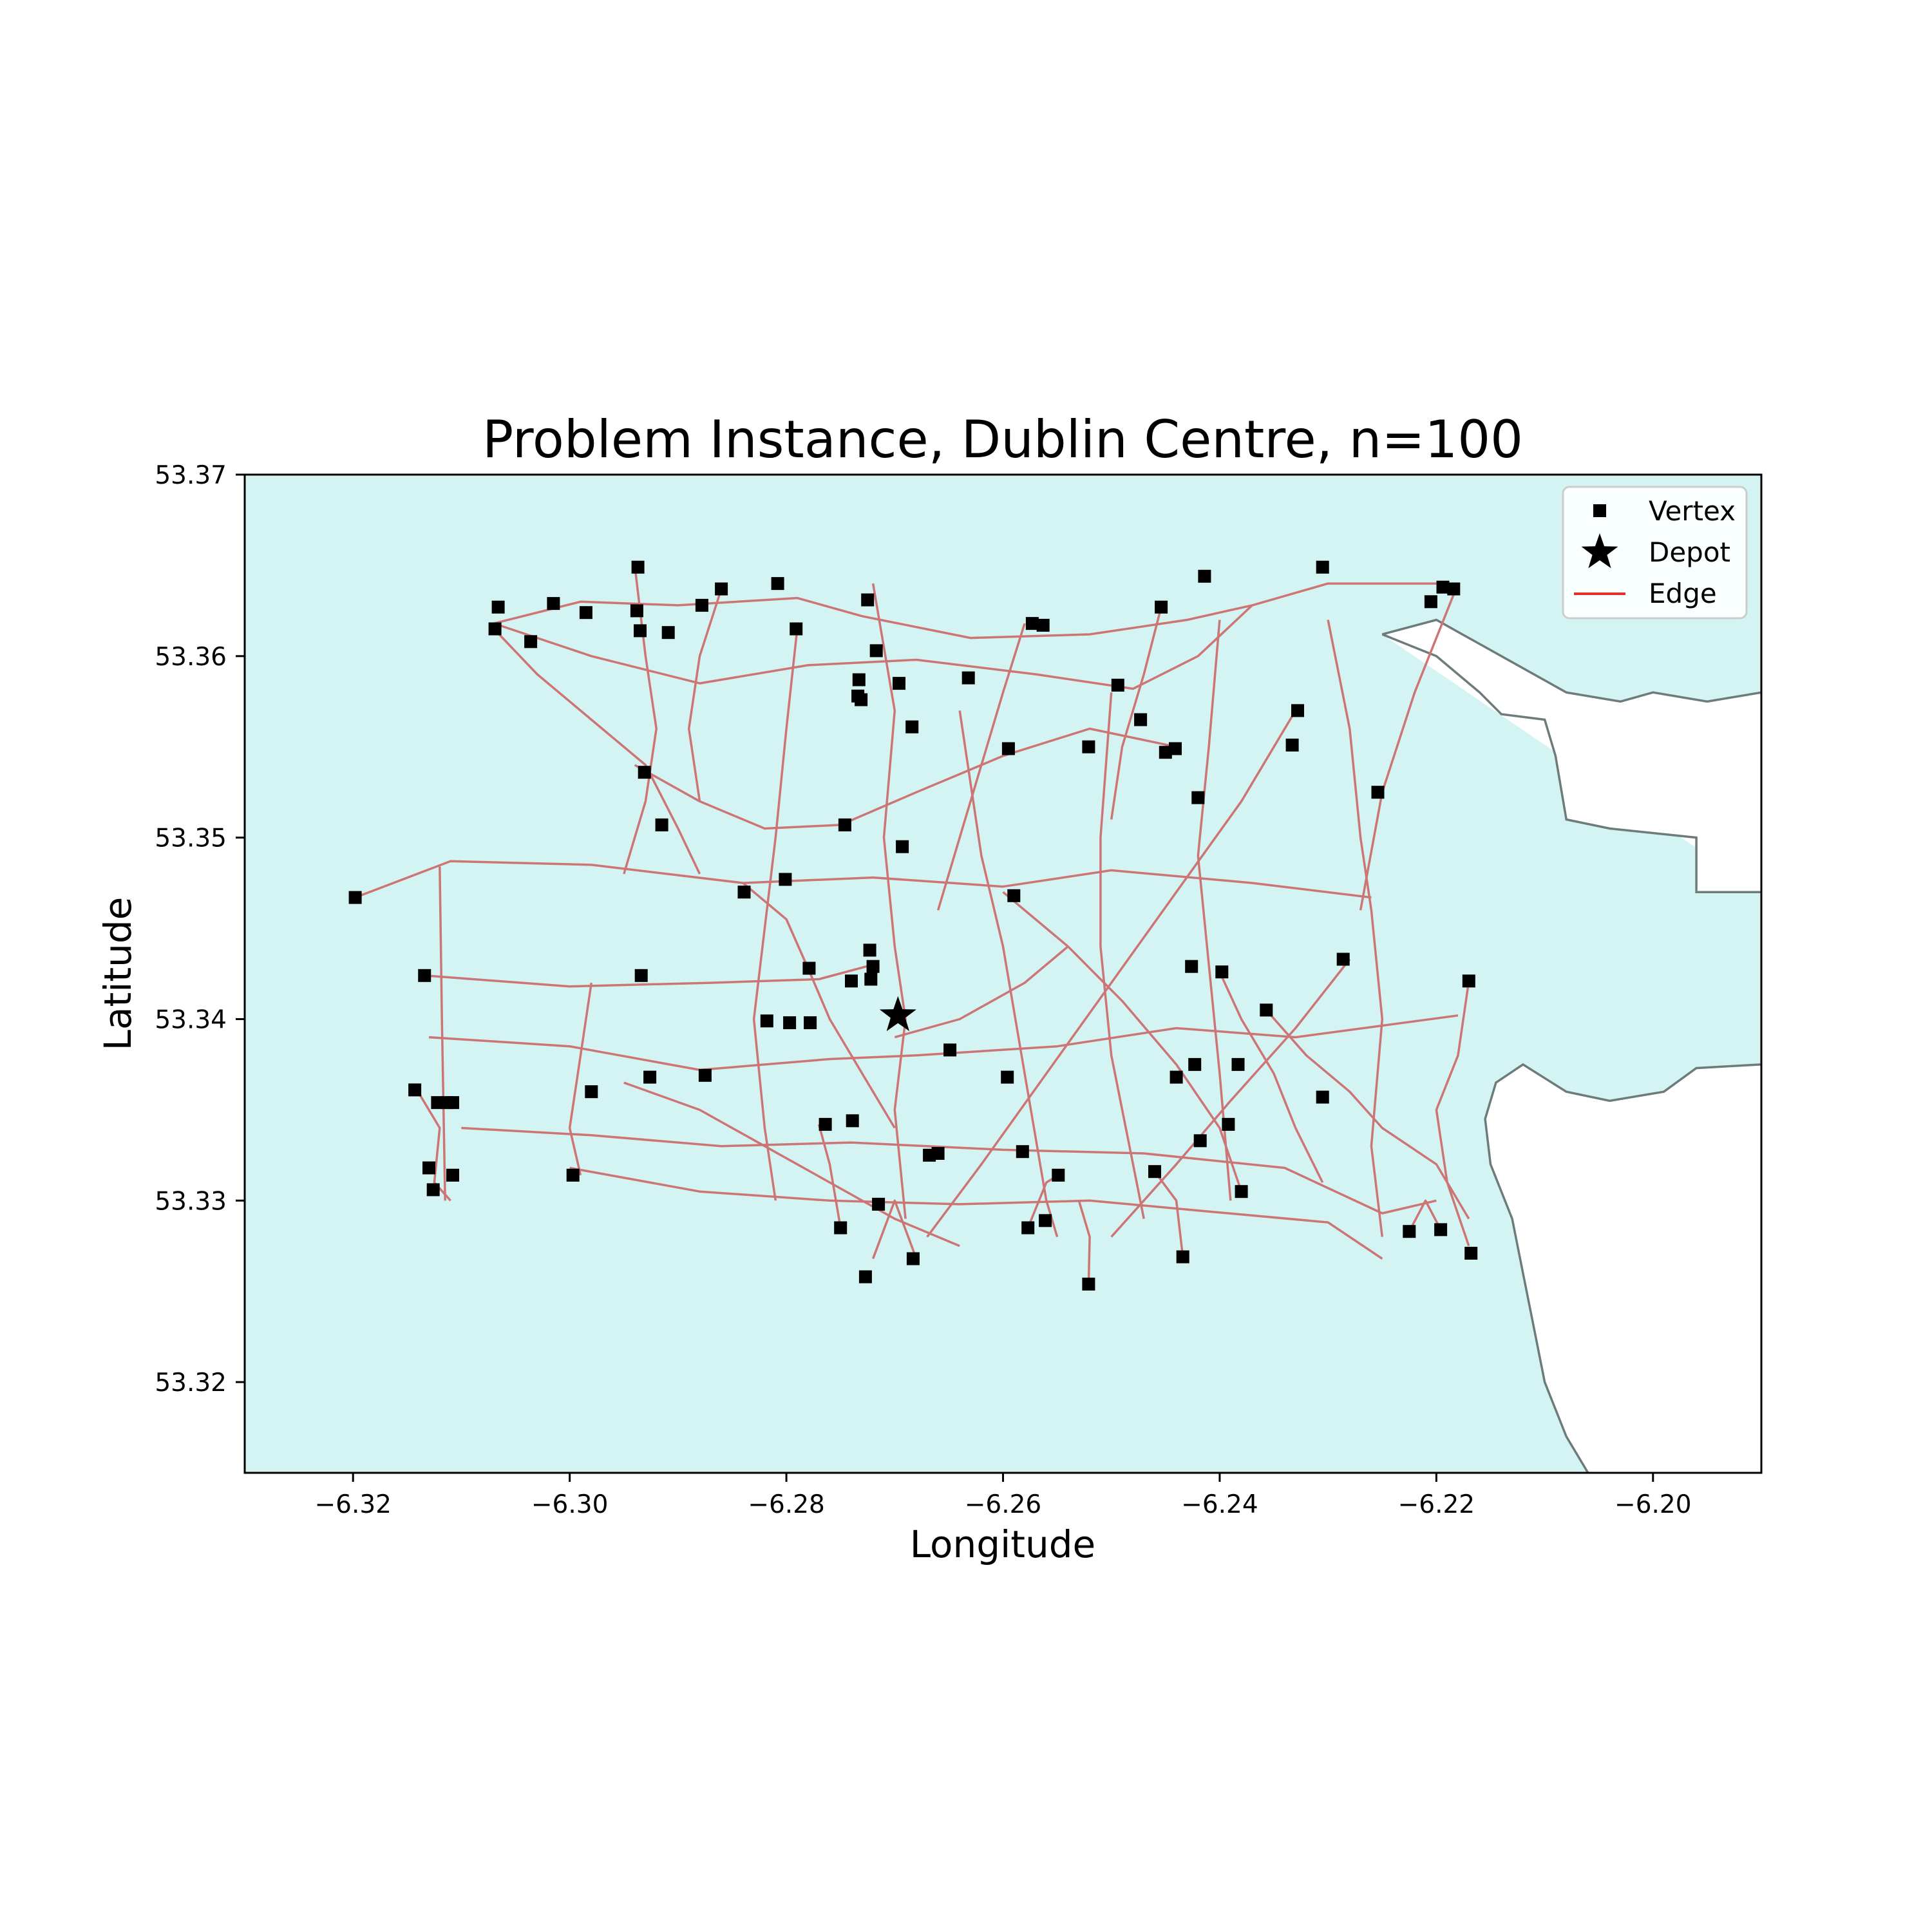 The height and width of the screenshot is (1932, 1932). What do you see at coordinates (570, 1504) in the screenshot?
I see `x-tick-label: −6.30` at bounding box center [570, 1504].